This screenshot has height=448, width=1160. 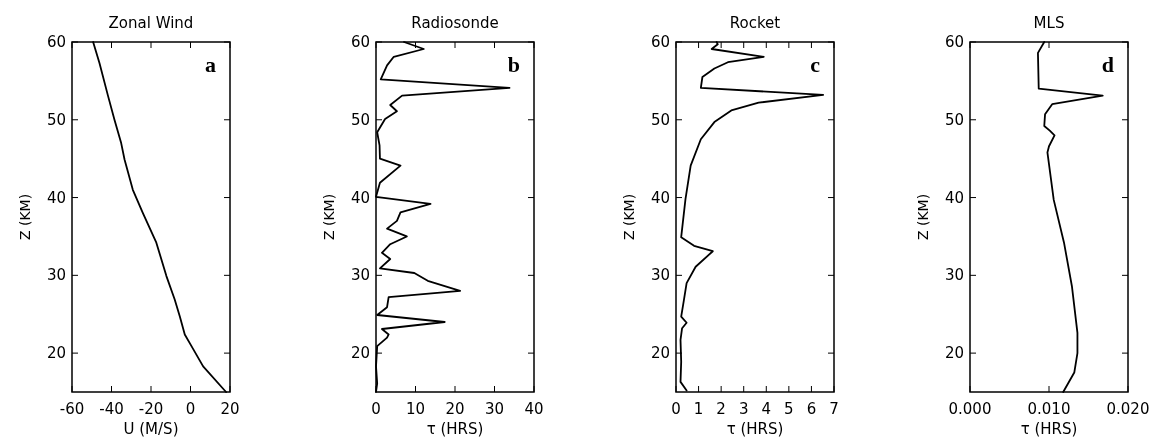 What do you see at coordinates (698, 409) in the screenshot?
I see `x-tick-label: 1` at bounding box center [698, 409].